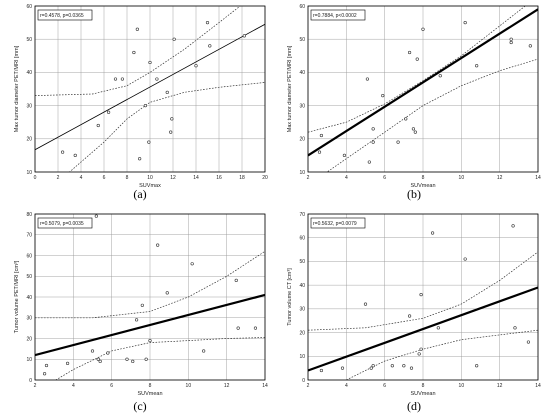 The height and width of the screenshot is (418, 550). I want to click on stat-box: r=0.7884, p<0.0002, so click(338, 15).